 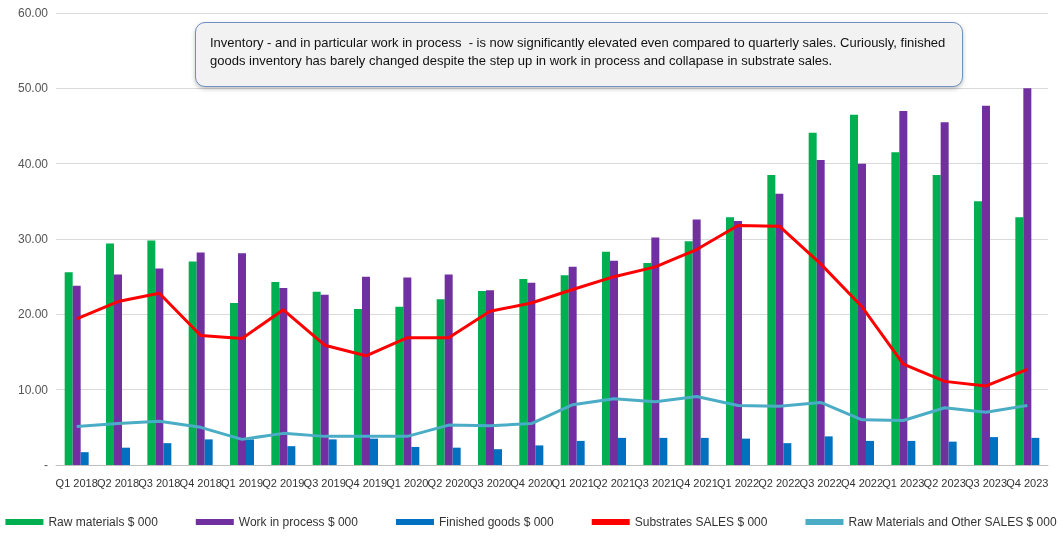 I want to click on line-series, so click(x=552, y=417).